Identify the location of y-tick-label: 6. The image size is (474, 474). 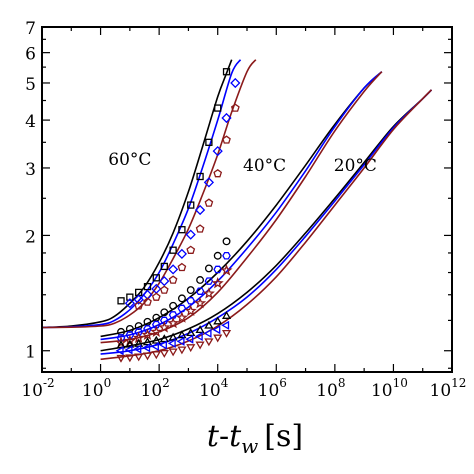
(30, 55).